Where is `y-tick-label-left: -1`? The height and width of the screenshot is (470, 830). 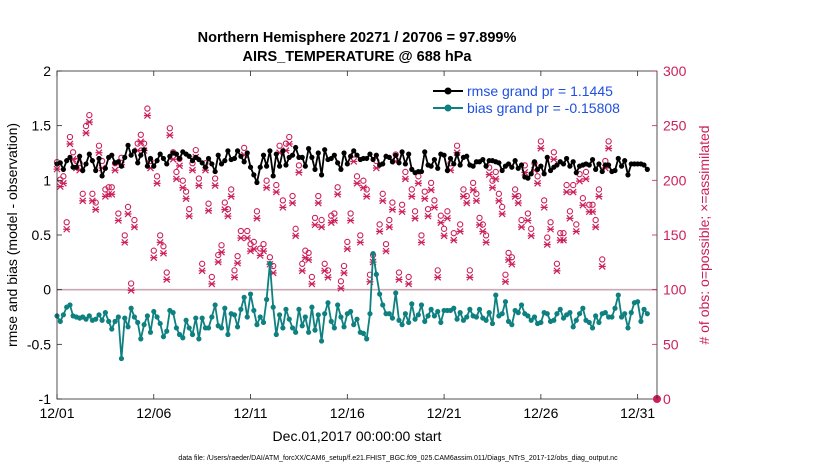 y-tick-label-left: -1 is located at coordinates (45, 399).